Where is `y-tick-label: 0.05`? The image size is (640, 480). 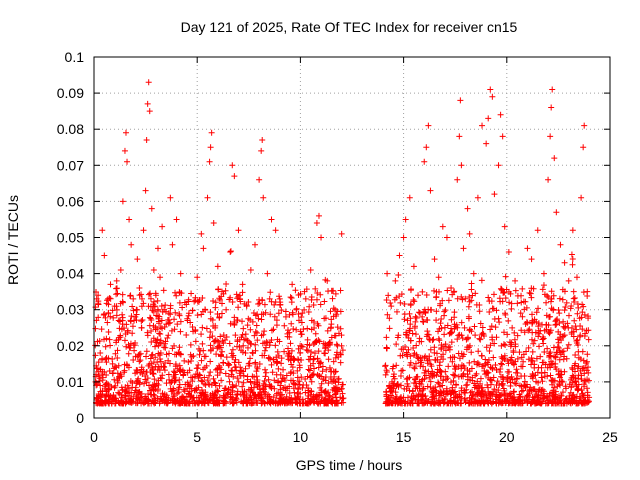 y-tick-label: 0.05 is located at coordinates (70, 238).